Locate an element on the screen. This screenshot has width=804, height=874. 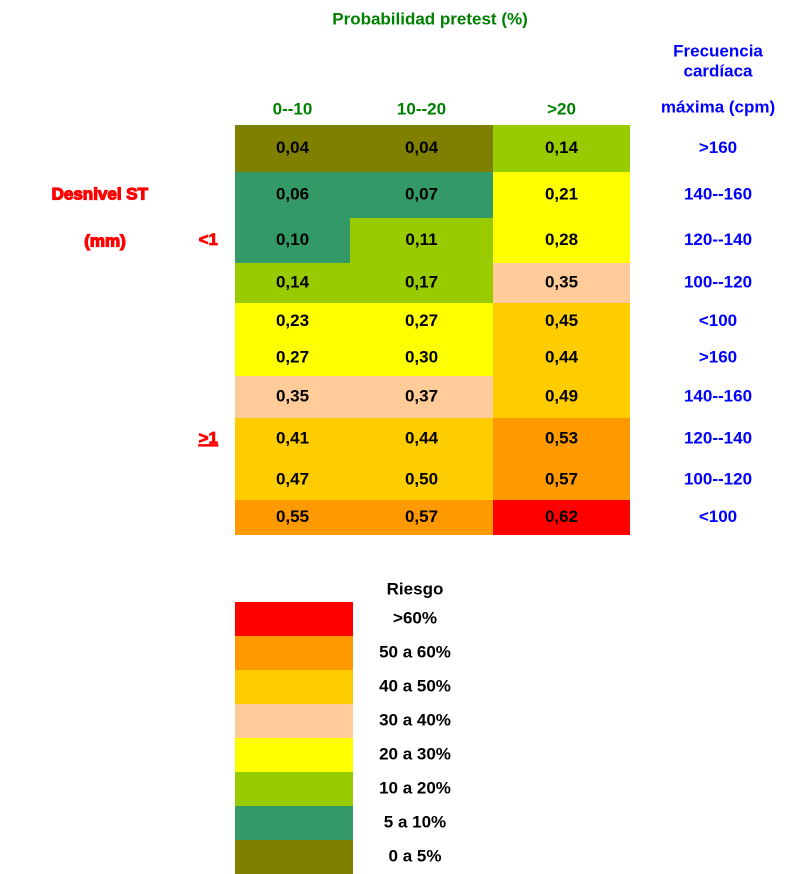
st-group: >1 is located at coordinates (208, 437).